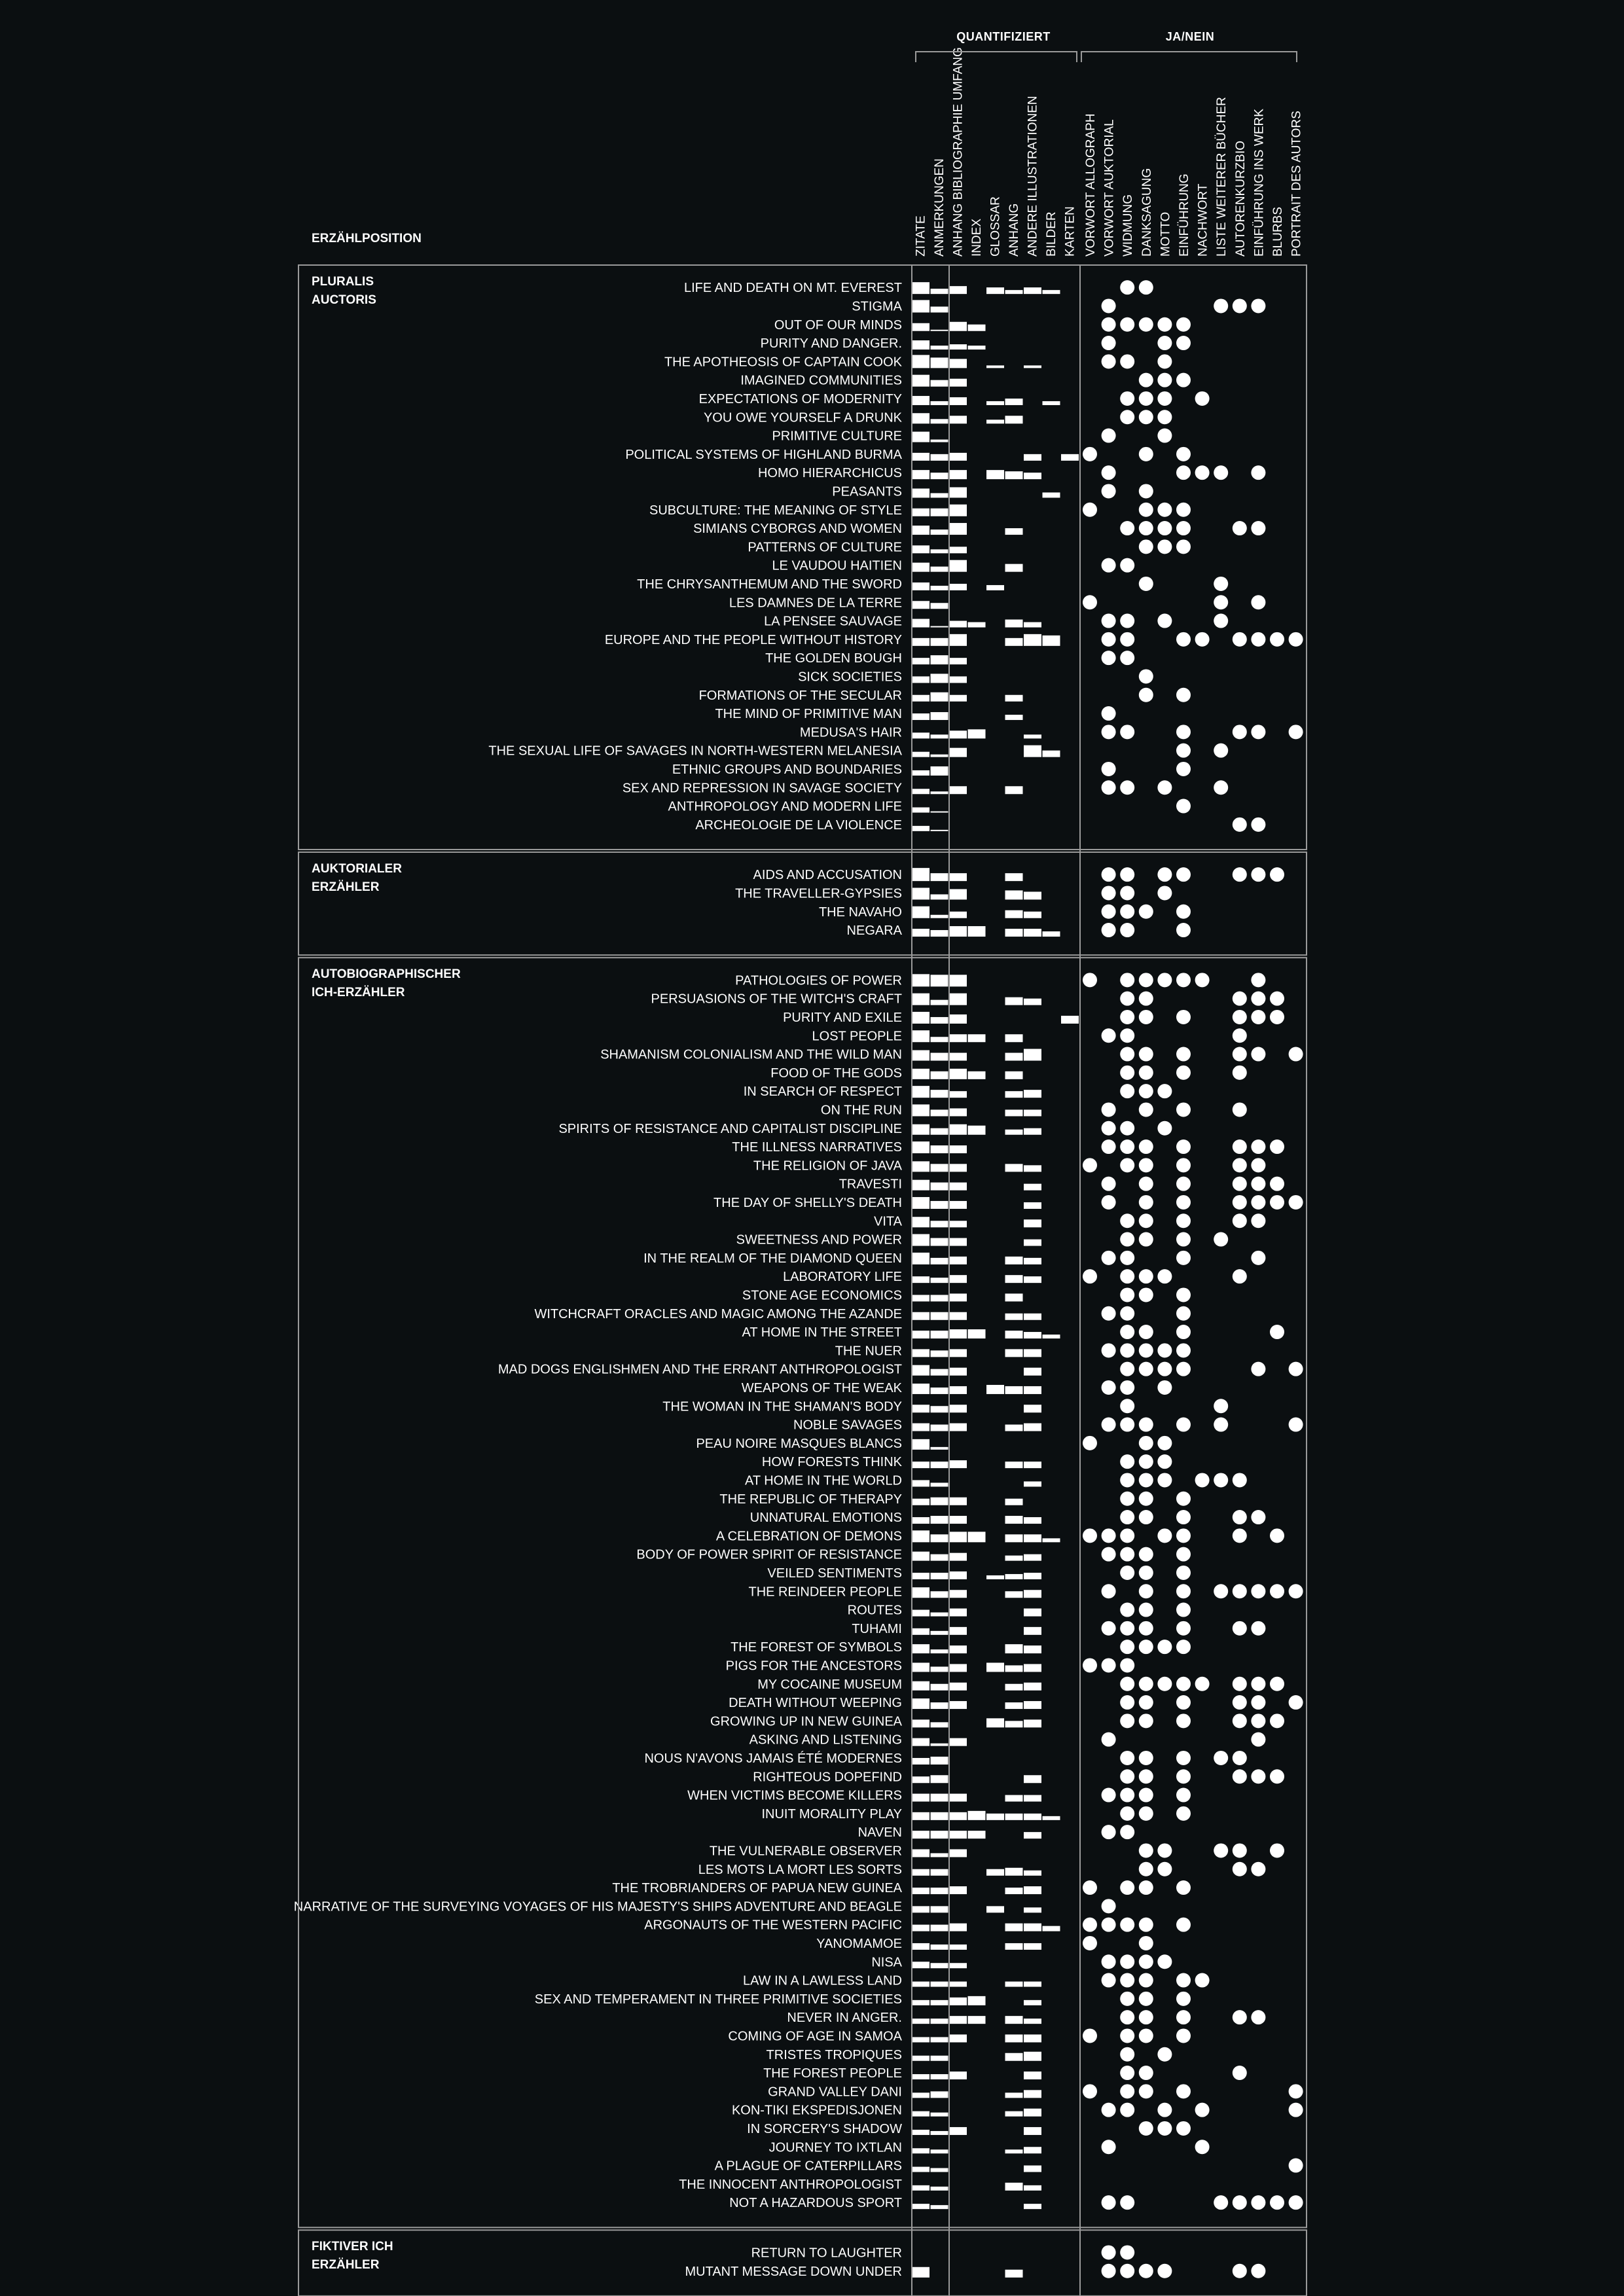  What do you see at coordinates (819, 1240) in the screenshot?
I see `book-title: SWEETNESS AND POWER` at bounding box center [819, 1240].